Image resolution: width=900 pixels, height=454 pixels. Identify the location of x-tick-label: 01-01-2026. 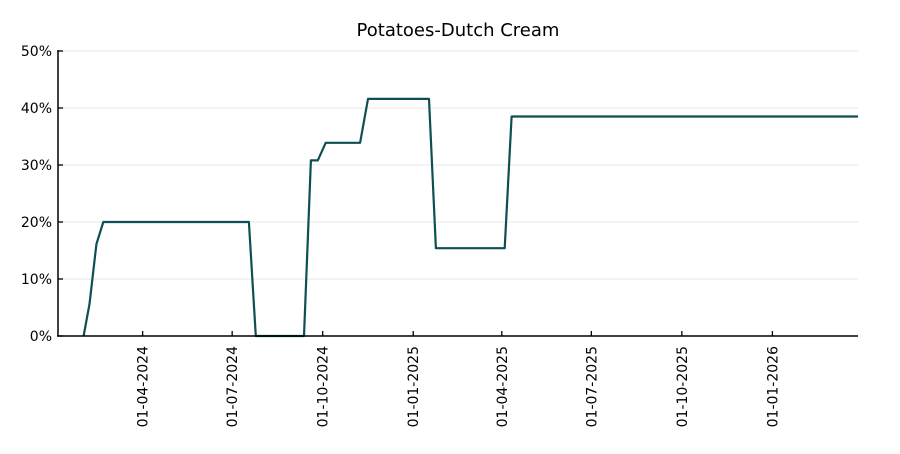
(773, 386).